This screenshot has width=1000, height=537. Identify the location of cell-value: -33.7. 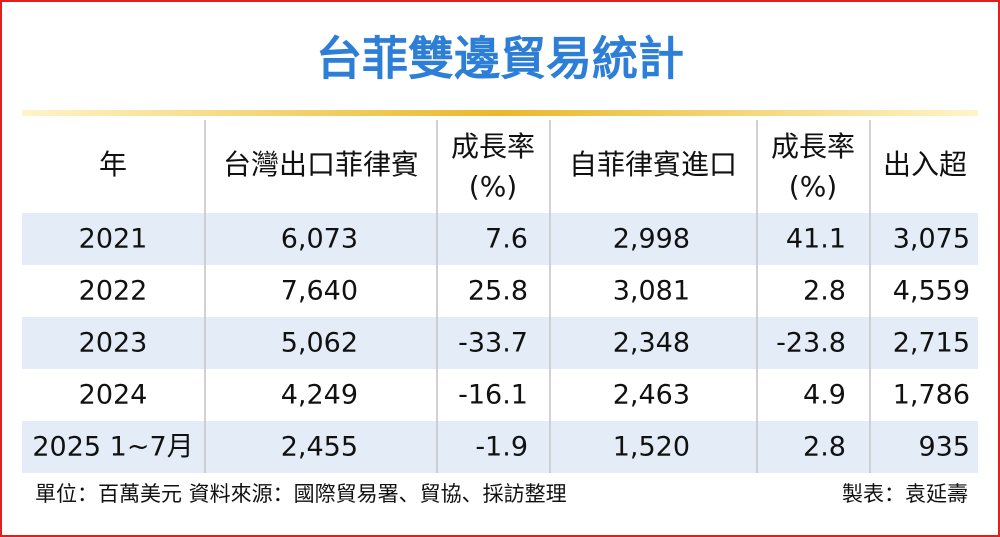
(493, 343).